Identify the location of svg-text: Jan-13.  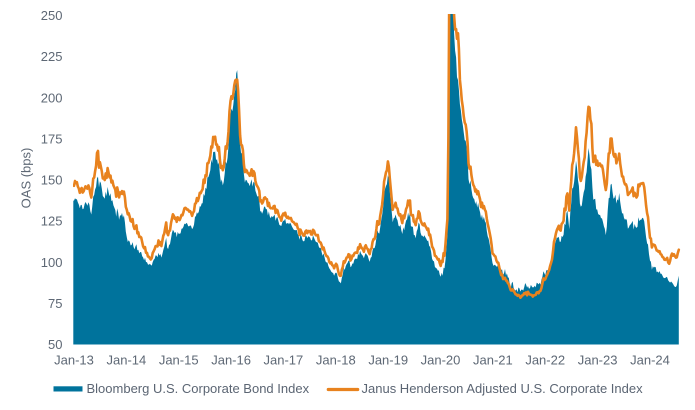
(74, 360).